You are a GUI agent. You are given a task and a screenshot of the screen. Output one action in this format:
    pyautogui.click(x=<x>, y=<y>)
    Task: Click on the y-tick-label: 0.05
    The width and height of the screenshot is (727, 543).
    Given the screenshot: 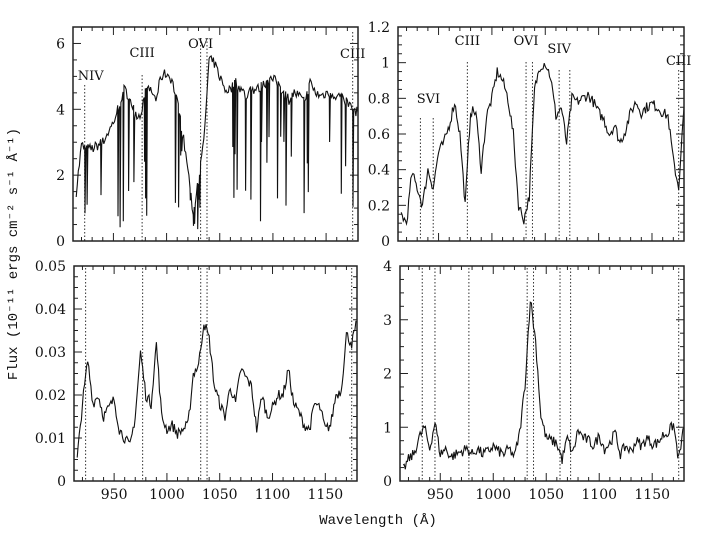 What is the action you would take?
    pyautogui.click(x=50, y=267)
    